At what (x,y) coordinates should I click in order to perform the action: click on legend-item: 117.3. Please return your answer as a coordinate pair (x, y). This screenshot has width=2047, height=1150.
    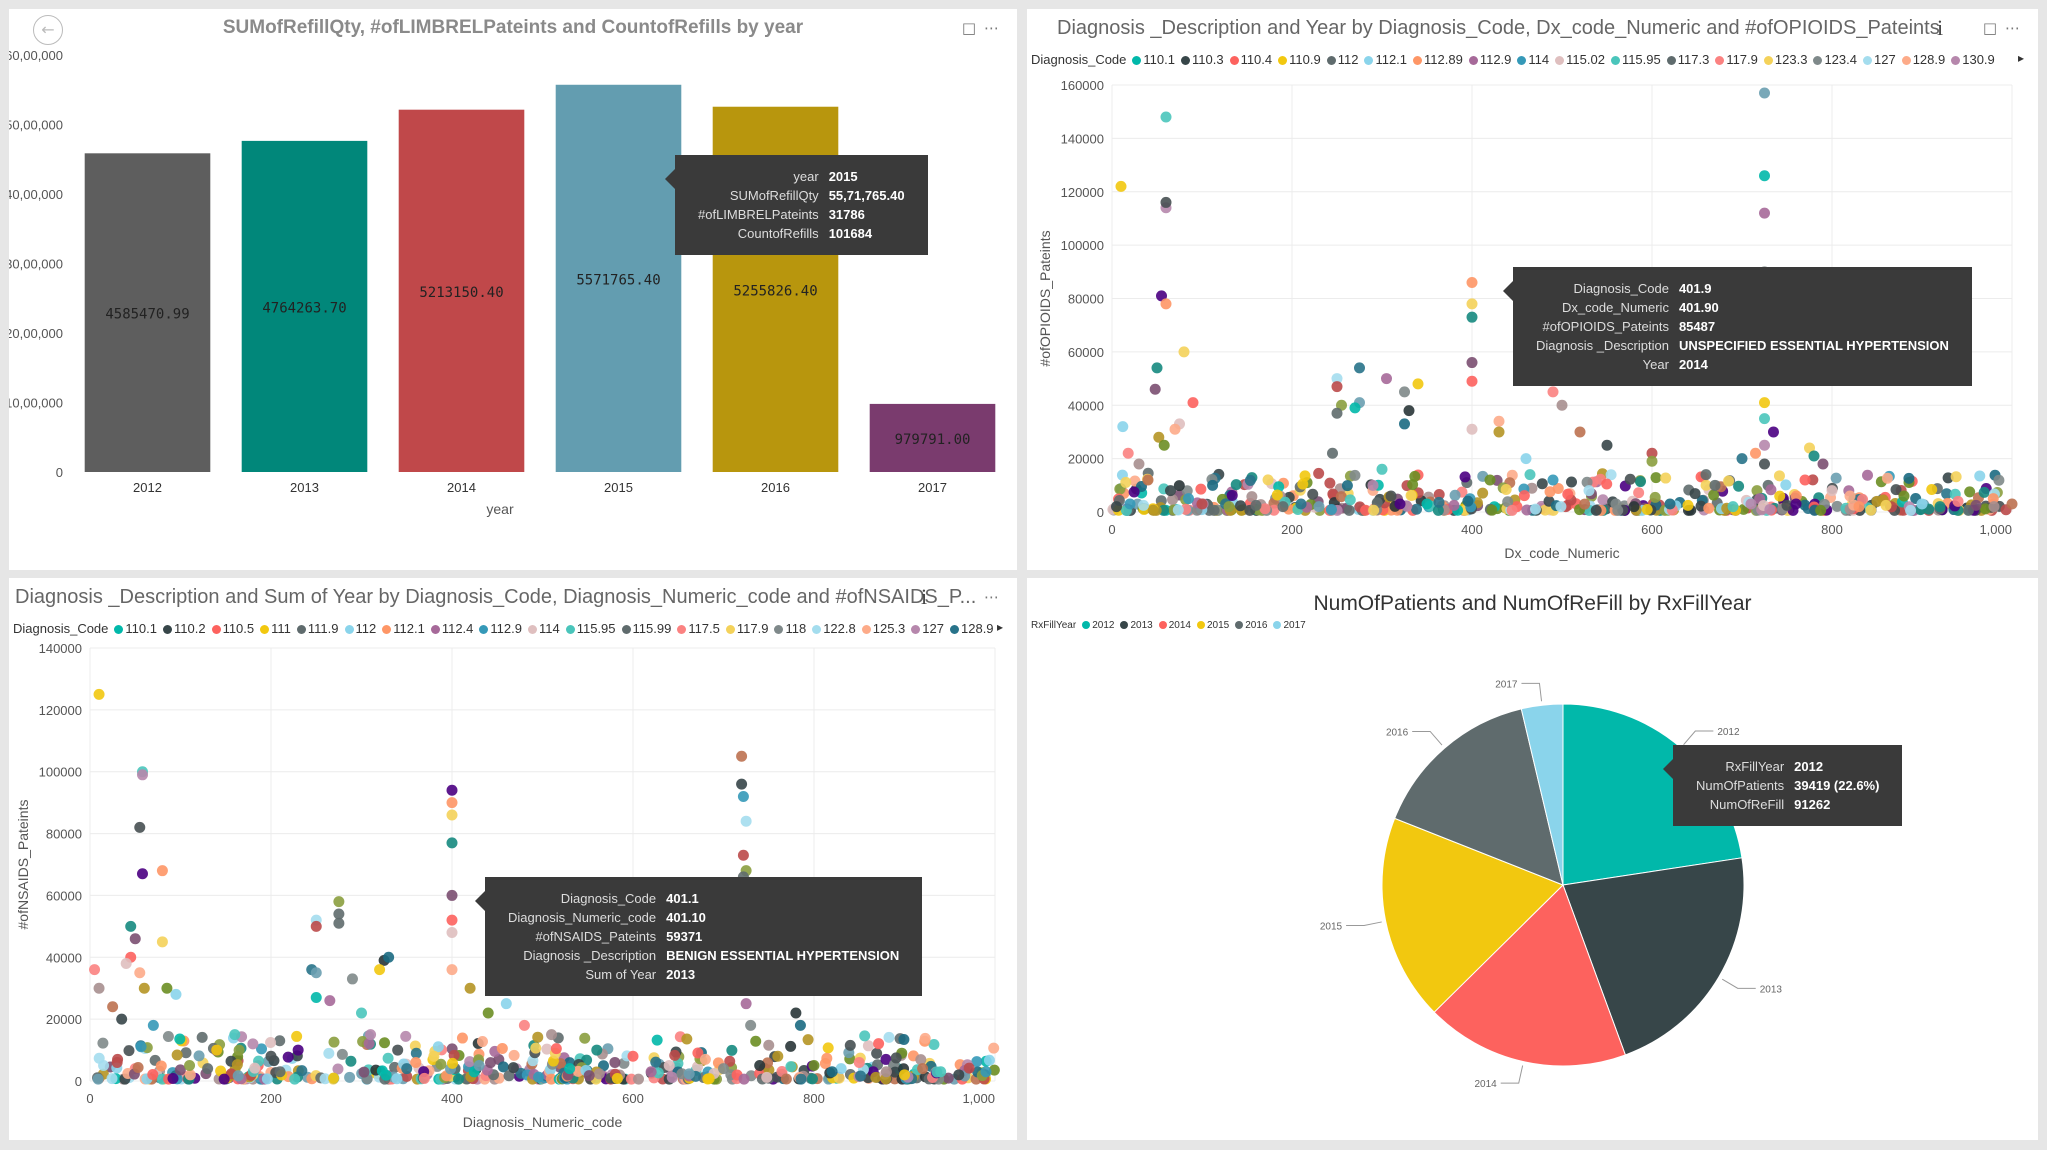
    Looking at the image, I should click on (1687, 59).